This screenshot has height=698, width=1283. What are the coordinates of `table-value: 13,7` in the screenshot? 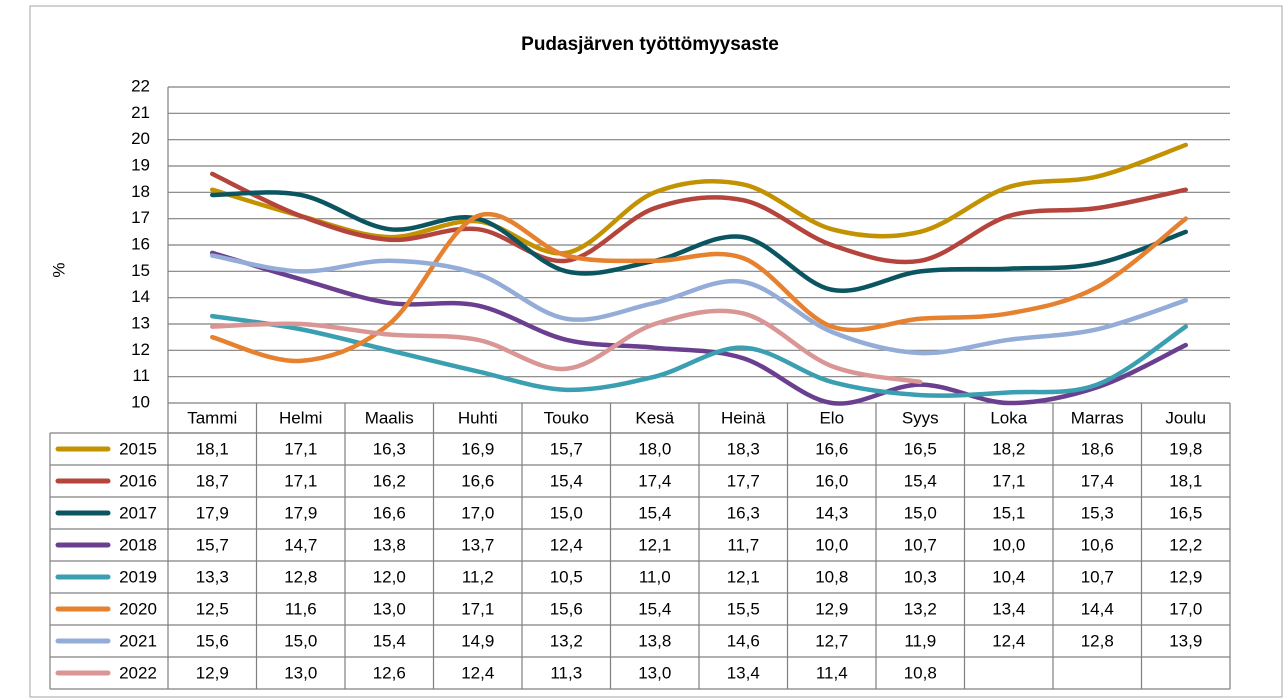 It's located at (477, 544).